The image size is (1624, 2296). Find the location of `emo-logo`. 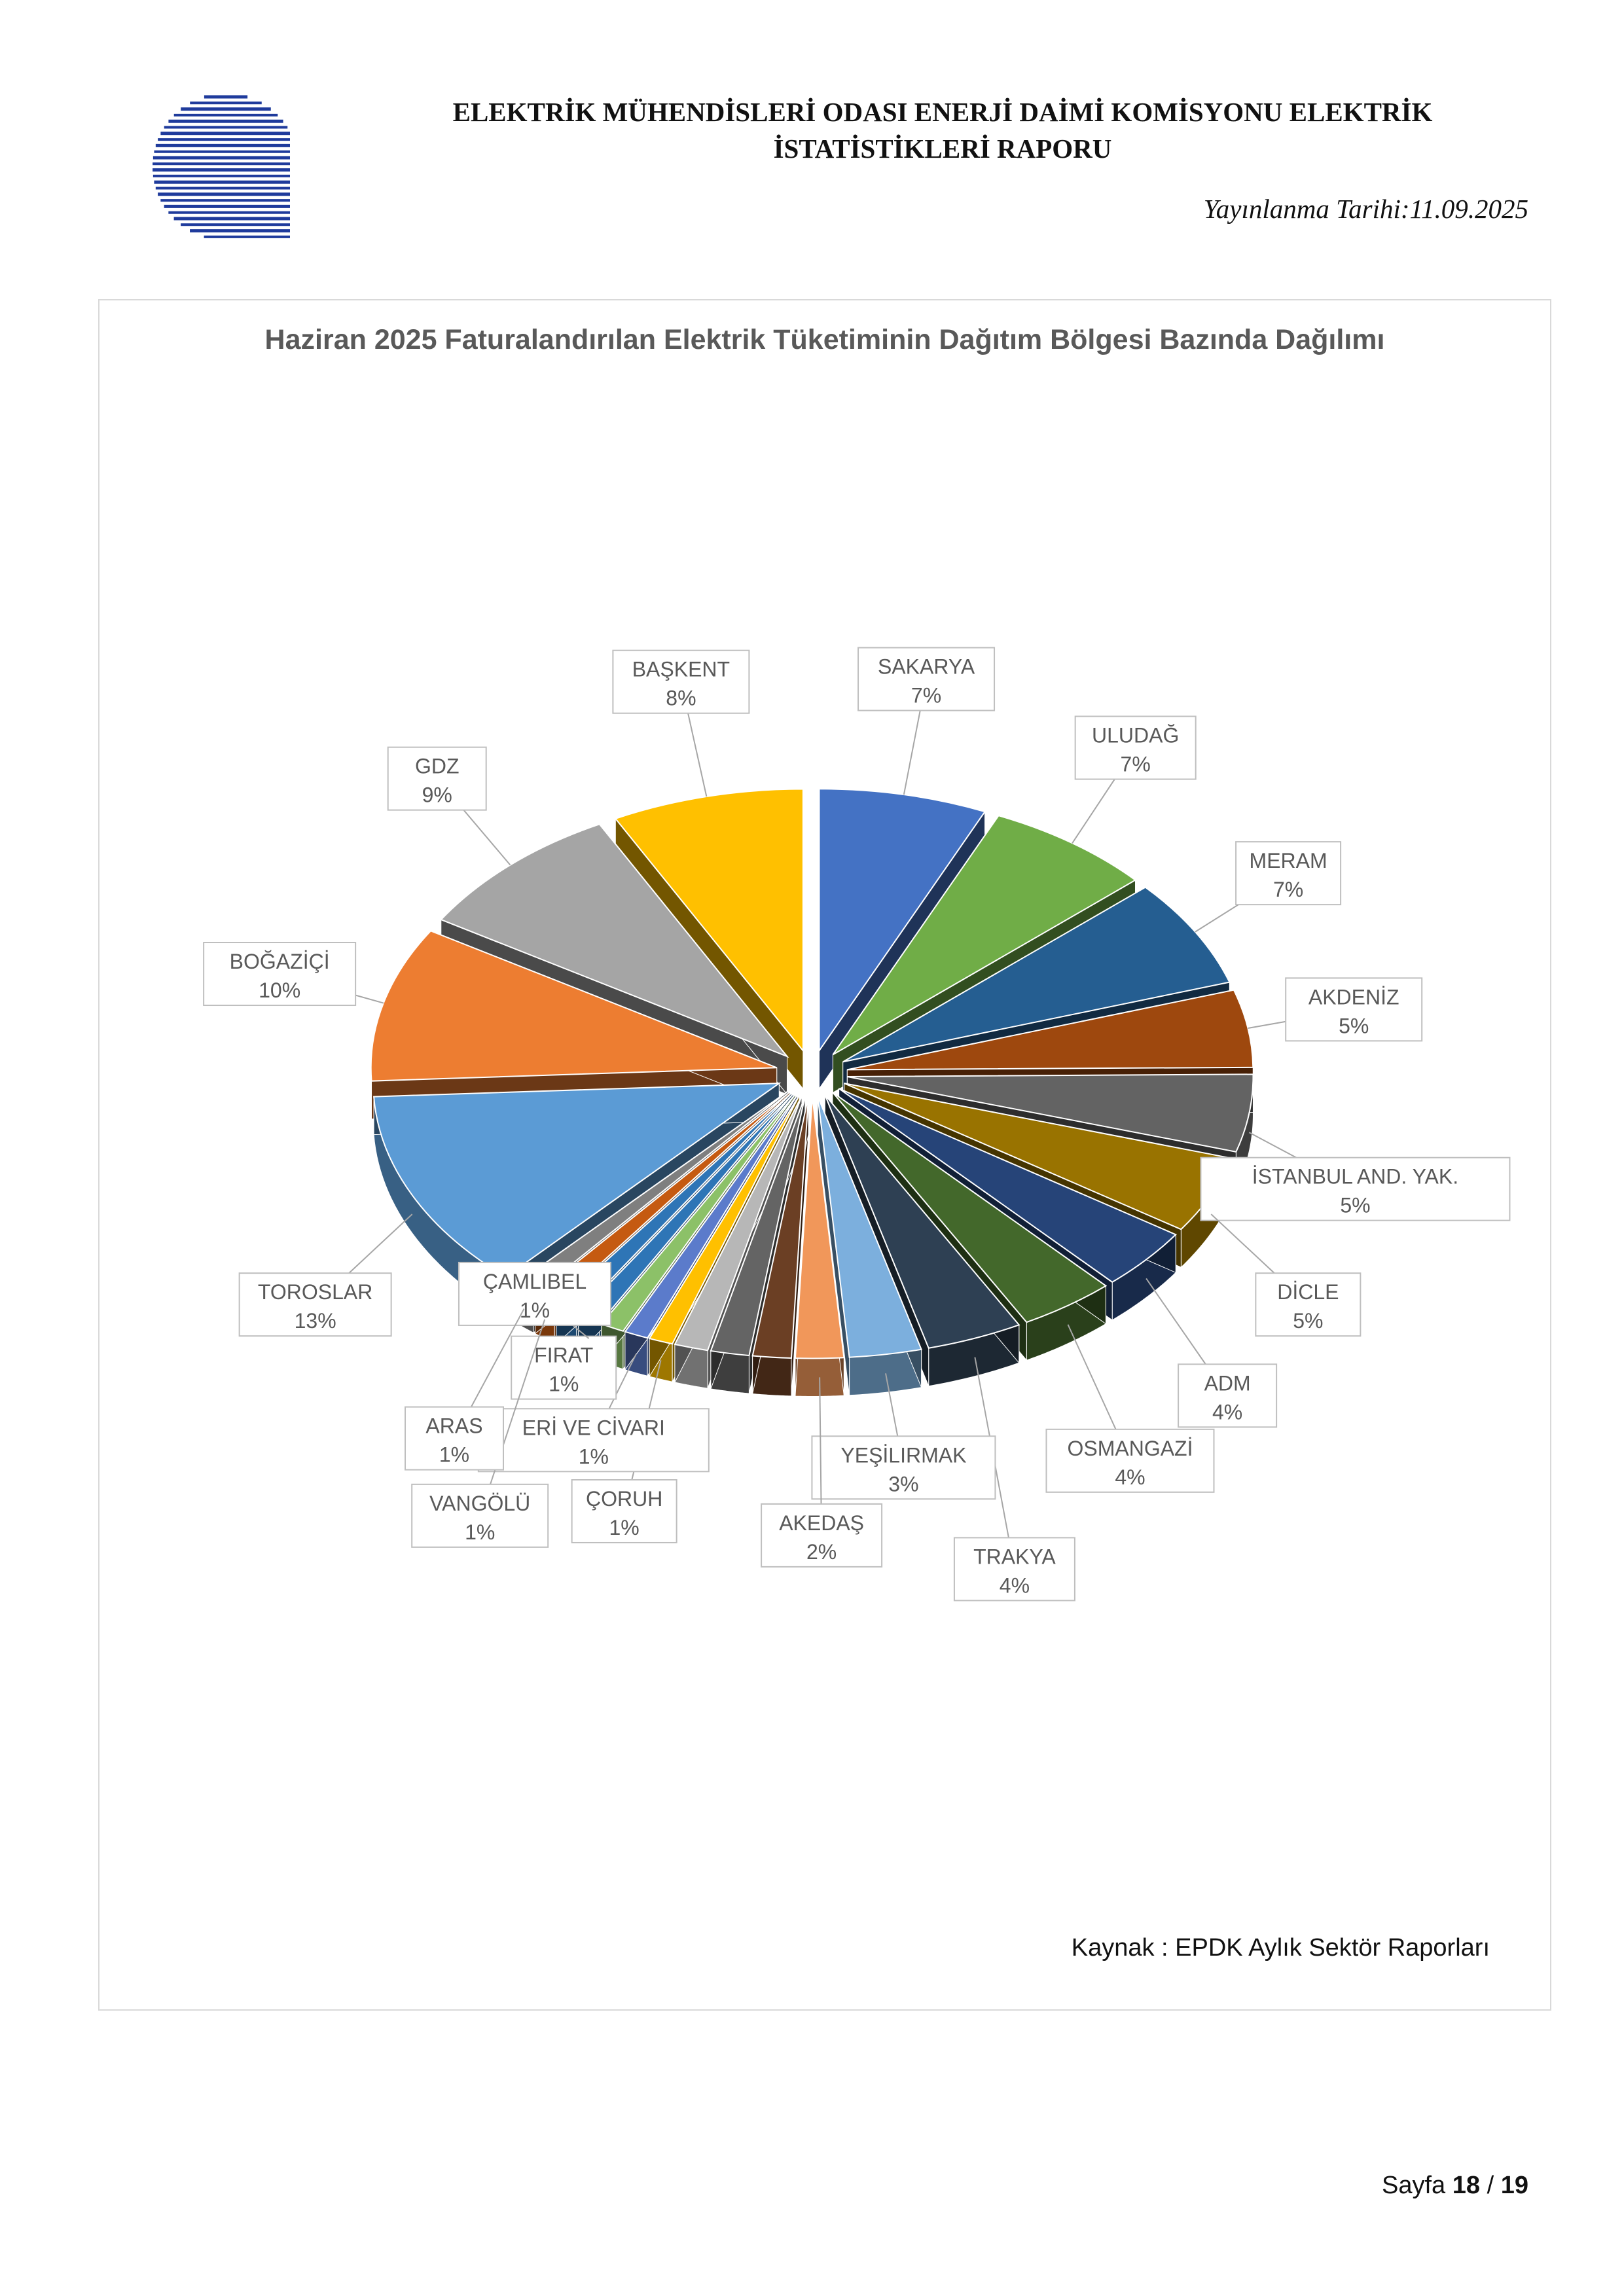

emo-logo is located at coordinates (221, 166).